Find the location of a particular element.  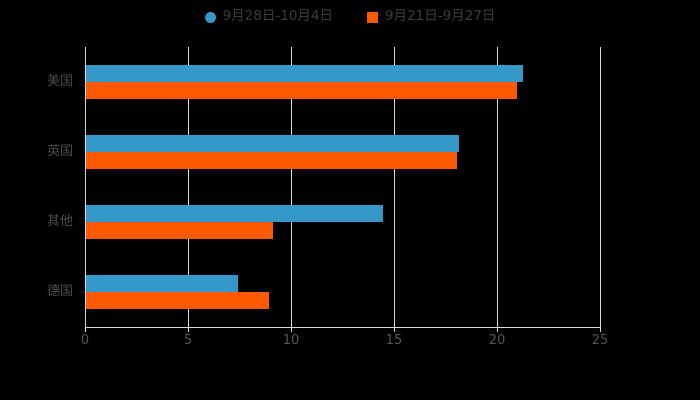

x-axis-tick-label: 10 is located at coordinates (291, 340).